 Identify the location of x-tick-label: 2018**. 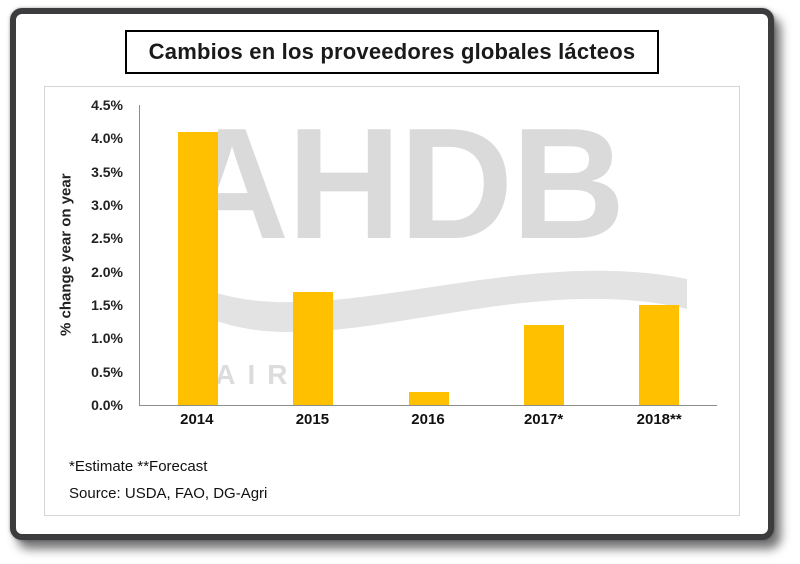
(659, 419).